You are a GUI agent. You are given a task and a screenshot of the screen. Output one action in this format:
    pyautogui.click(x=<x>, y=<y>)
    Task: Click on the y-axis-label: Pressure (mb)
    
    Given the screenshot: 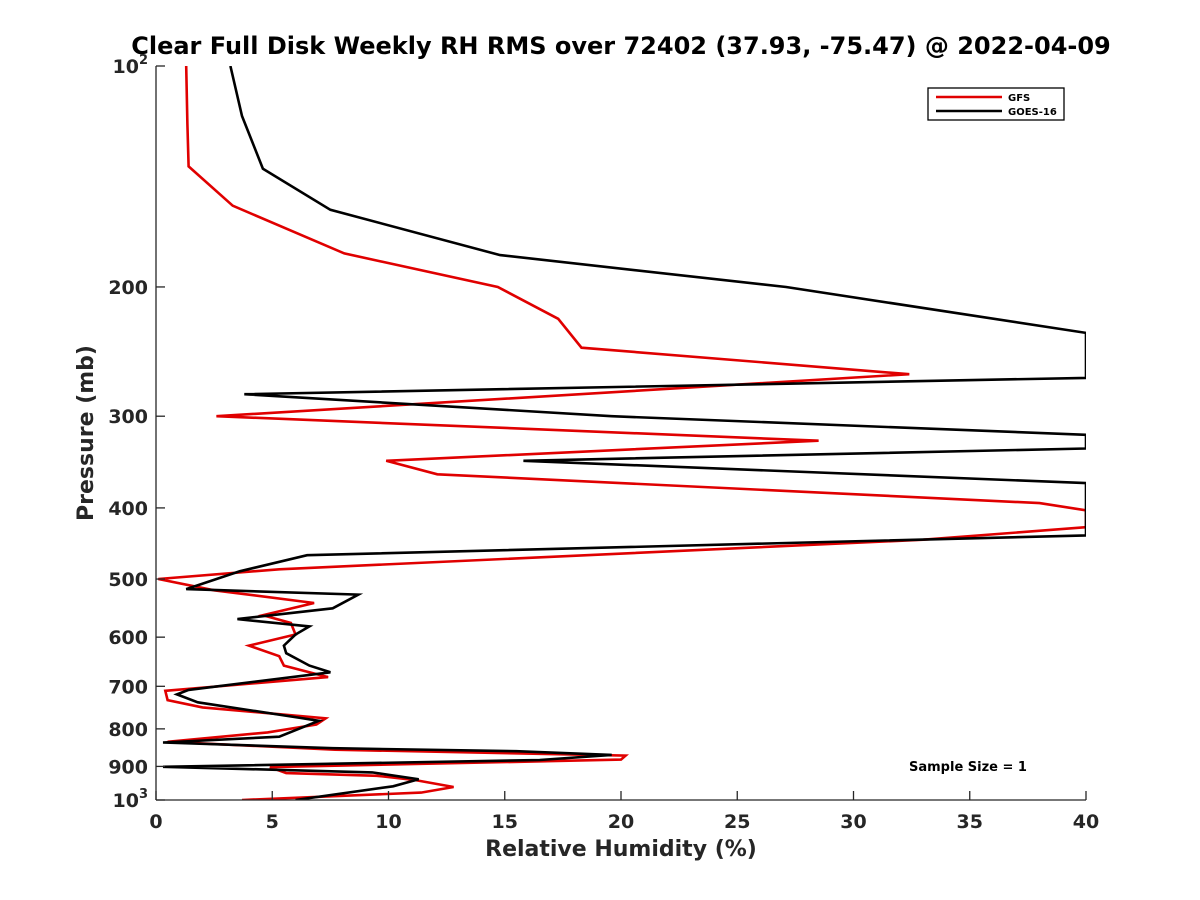 What is the action you would take?
    pyautogui.click(x=86, y=433)
    